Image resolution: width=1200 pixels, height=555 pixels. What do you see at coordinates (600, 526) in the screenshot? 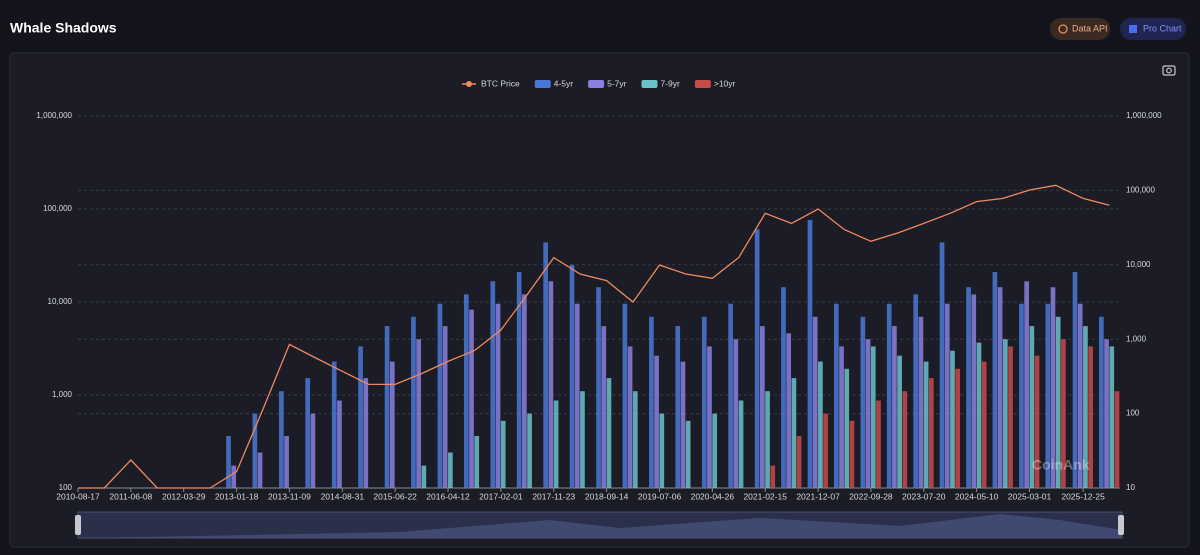
I see `zoom-preview` at bounding box center [600, 526].